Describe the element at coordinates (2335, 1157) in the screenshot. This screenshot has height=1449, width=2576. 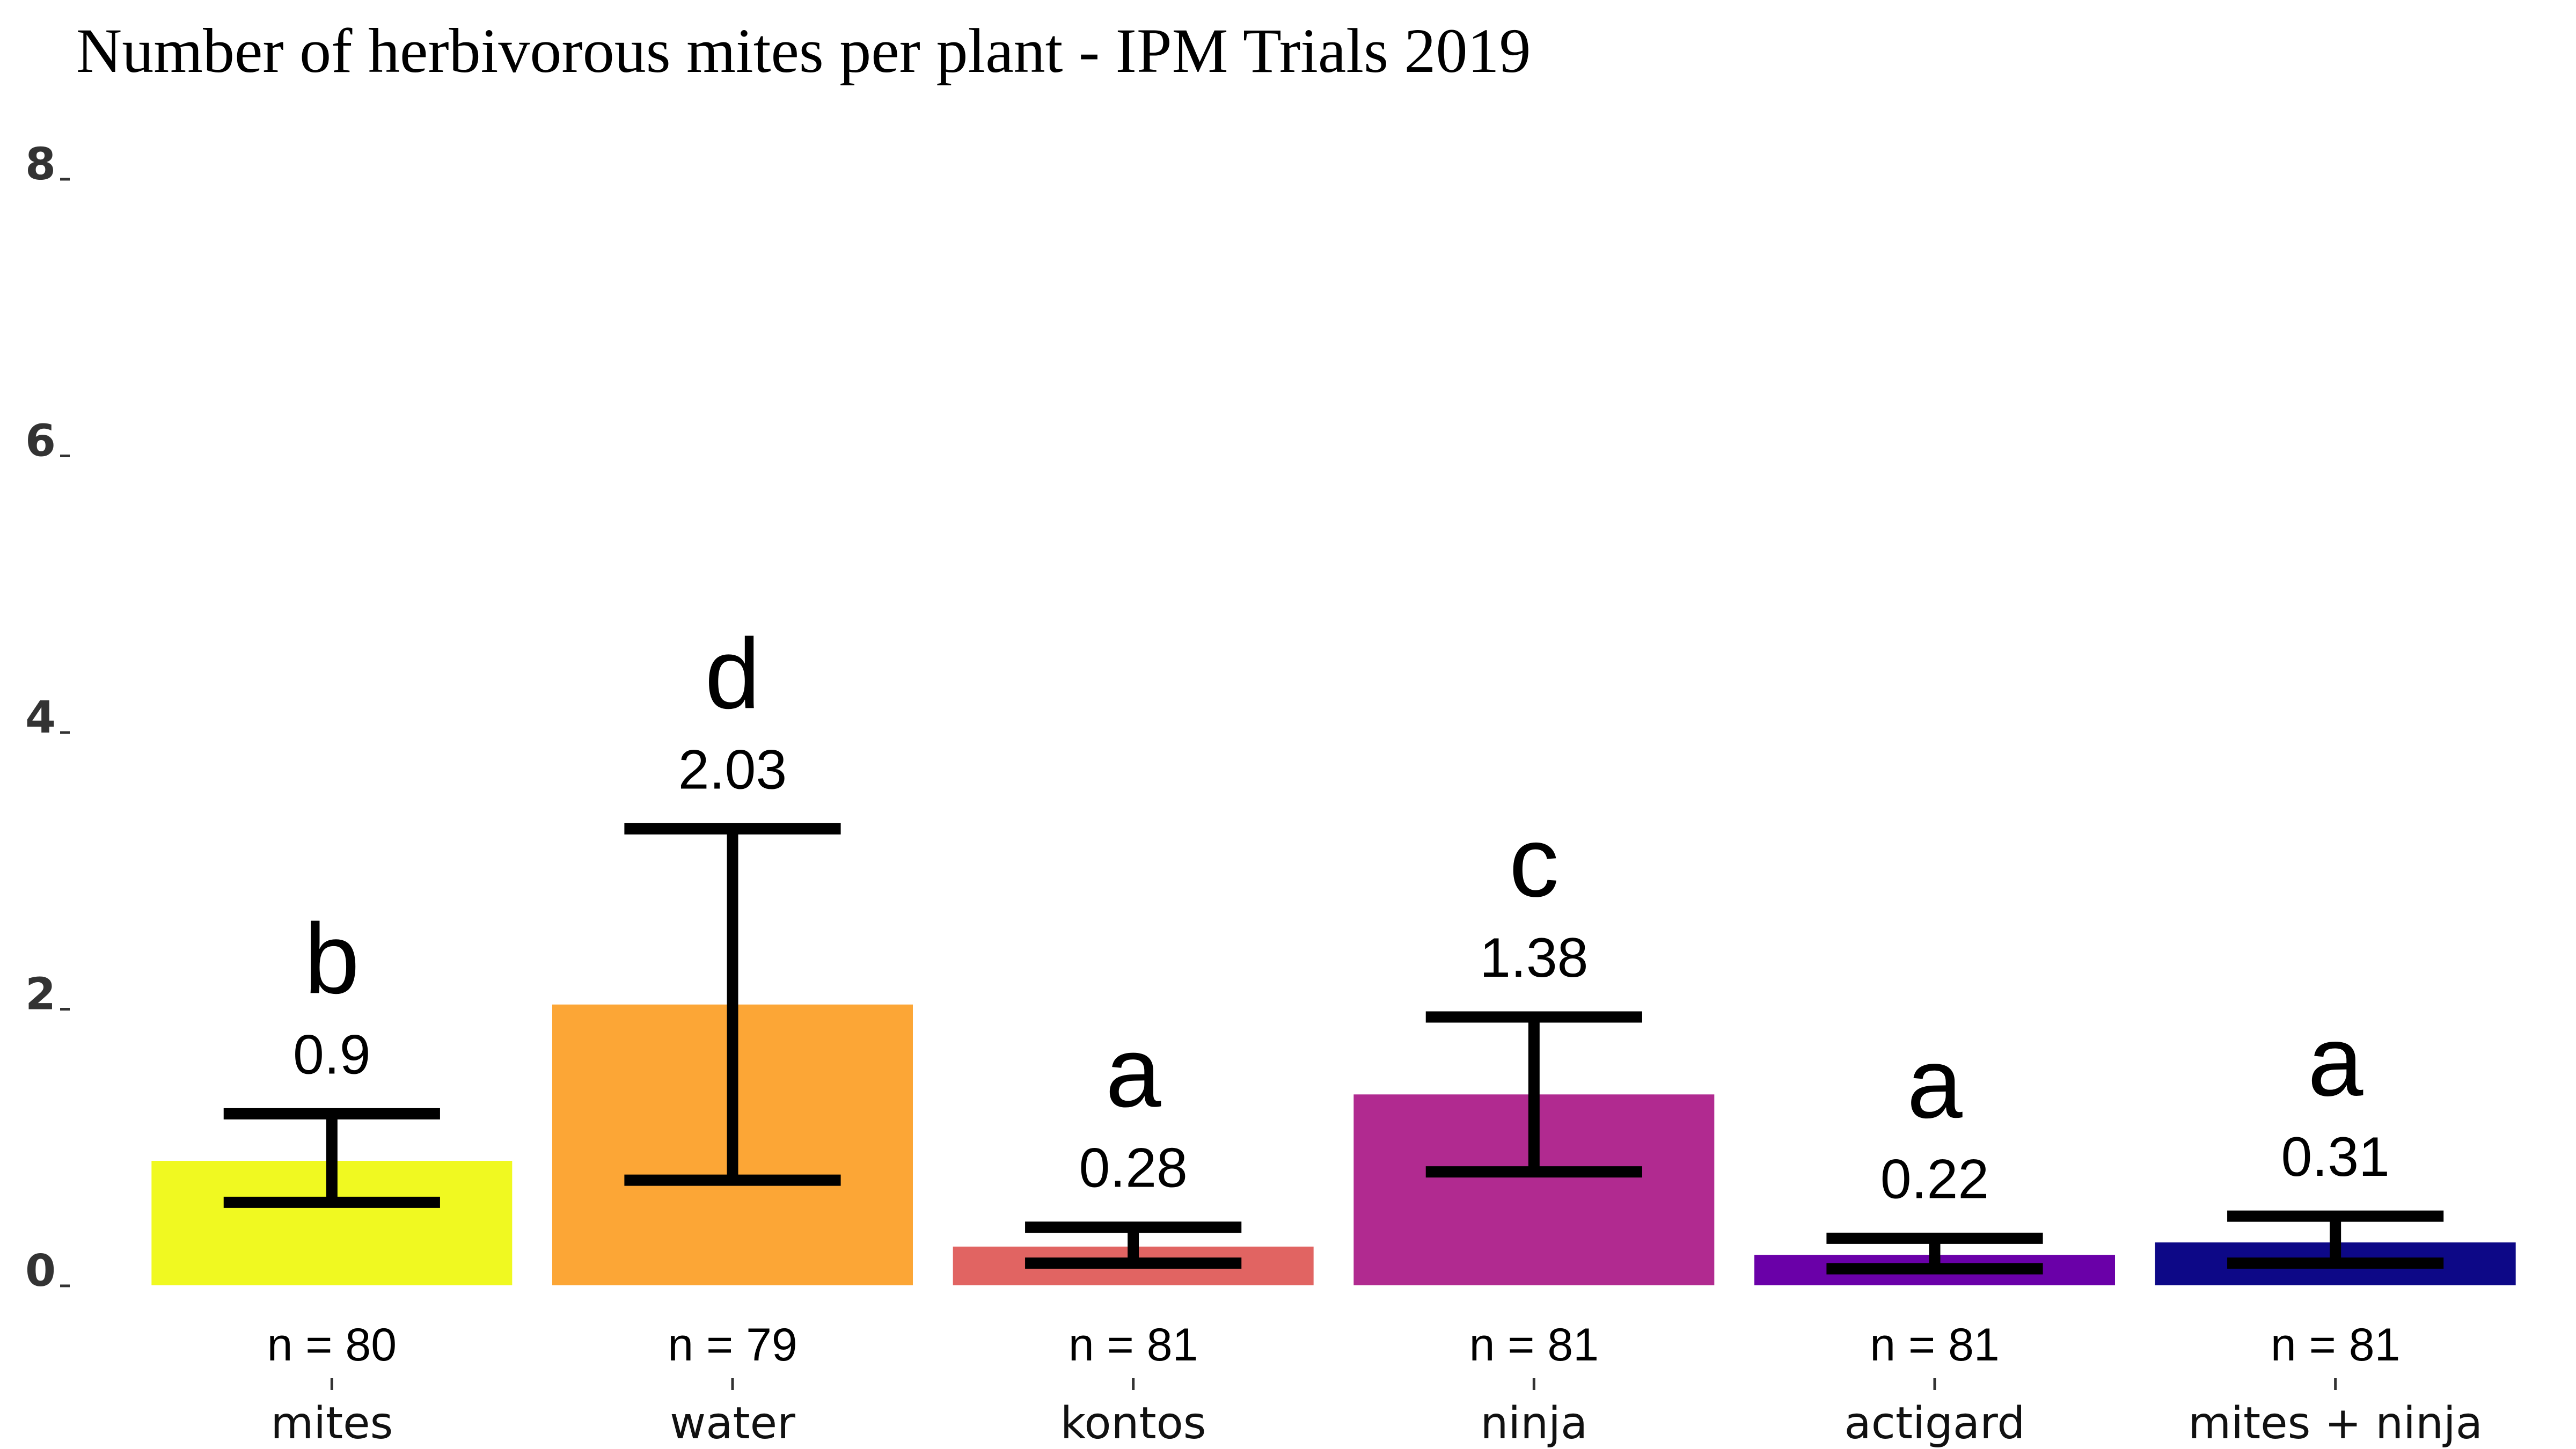
I see `data-label: 0.31` at that location.